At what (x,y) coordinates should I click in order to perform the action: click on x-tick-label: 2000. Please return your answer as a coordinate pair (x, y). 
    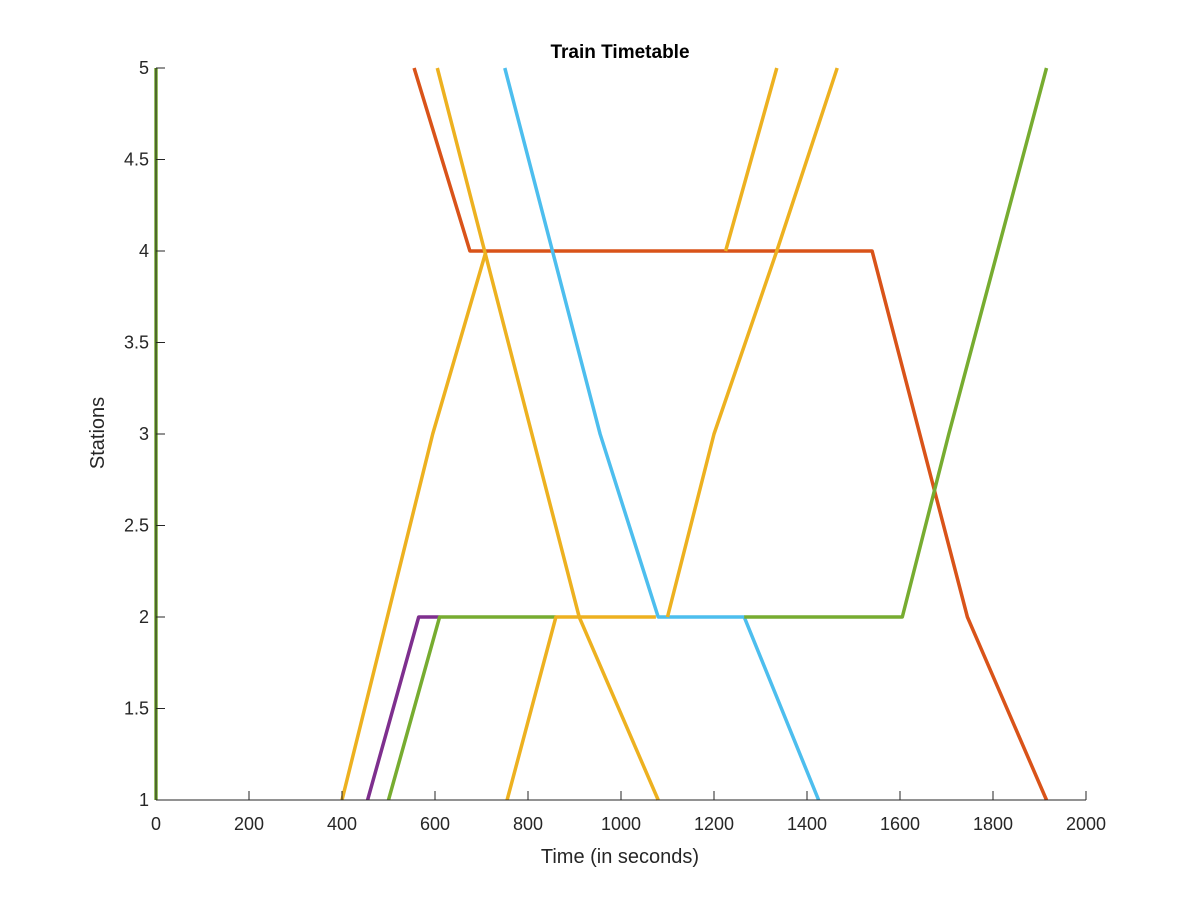
    Looking at the image, I should click on (1086, 824).